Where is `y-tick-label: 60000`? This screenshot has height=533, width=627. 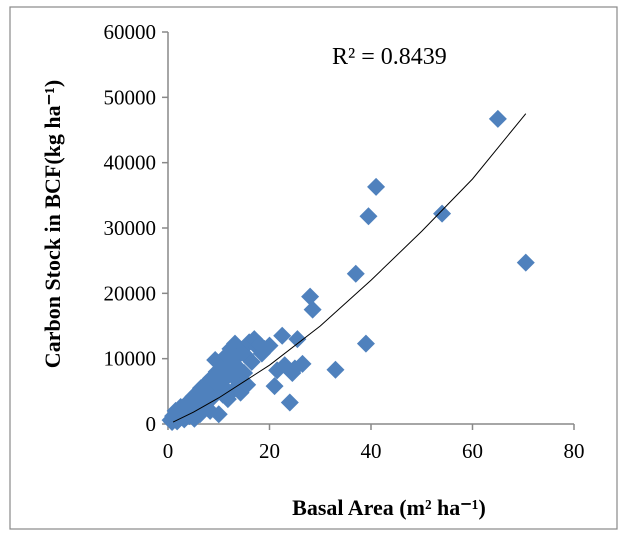 y-tick-label: 60000 is located at coordinates (130, 32).